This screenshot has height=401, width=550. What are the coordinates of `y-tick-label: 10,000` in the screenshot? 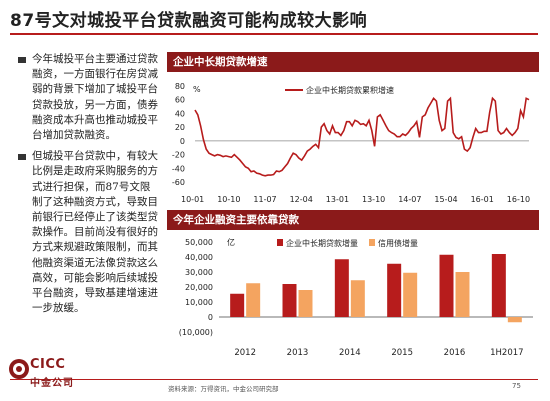 It's located at (199, 302).